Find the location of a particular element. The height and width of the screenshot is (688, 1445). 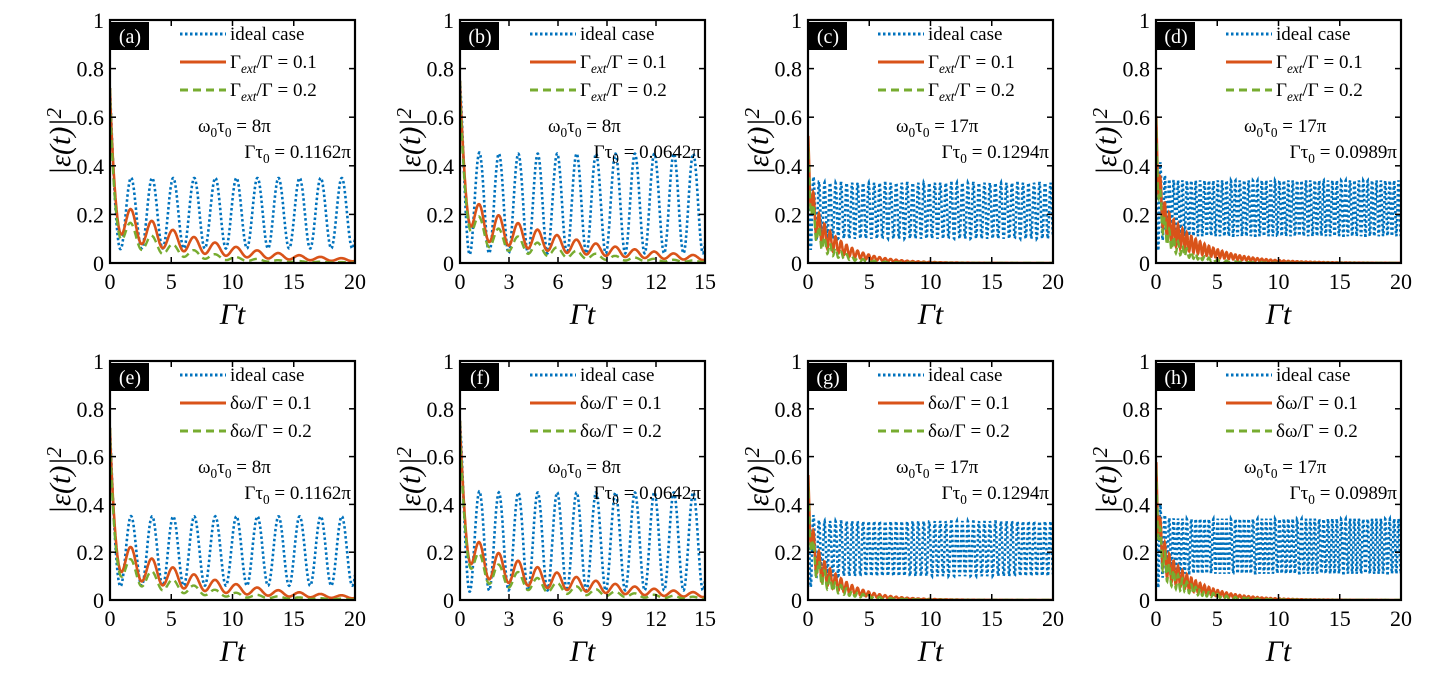

x-tick-label: 6 is located at coordinates (558, 281).